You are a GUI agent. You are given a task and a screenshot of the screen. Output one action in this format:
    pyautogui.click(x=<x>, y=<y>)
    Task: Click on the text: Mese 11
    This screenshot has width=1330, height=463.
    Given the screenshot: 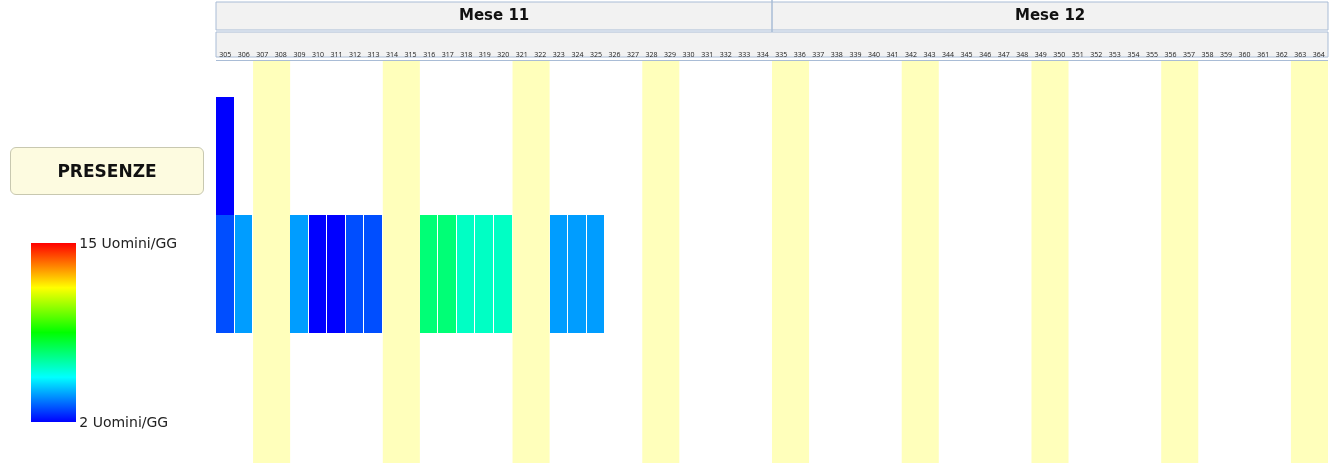 What is the action you would take?
    pyautogui.click(x=494, y=15)
    